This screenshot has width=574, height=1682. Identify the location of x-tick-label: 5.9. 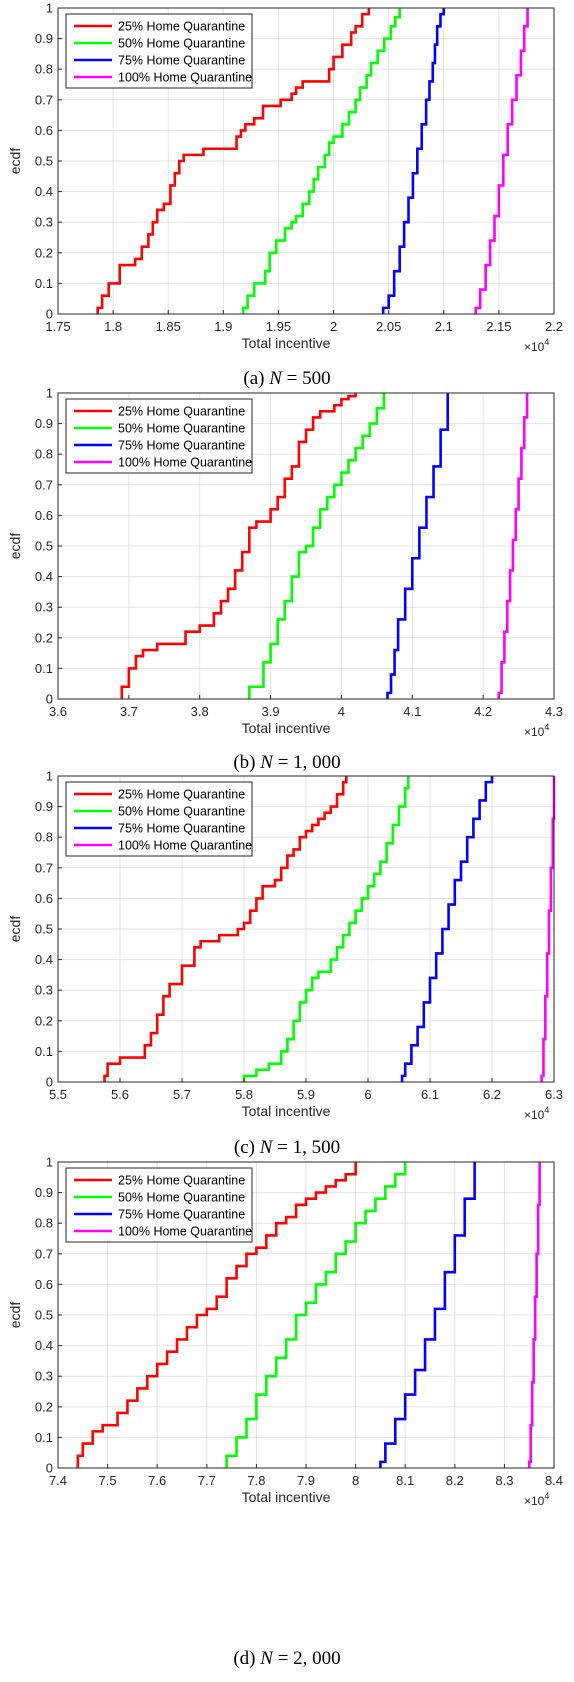
(306, 1094).